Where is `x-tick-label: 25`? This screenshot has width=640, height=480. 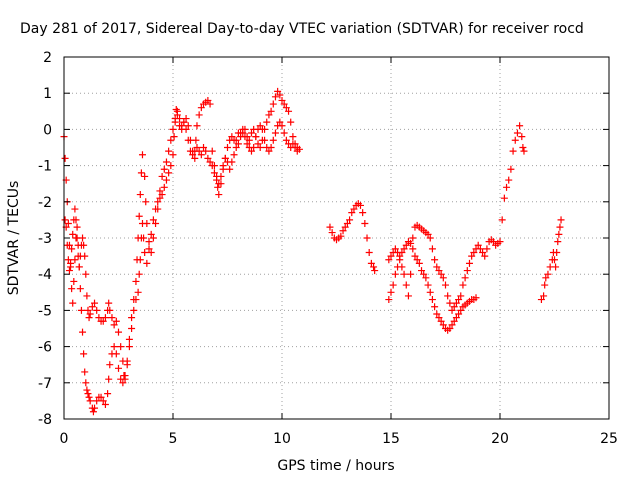 x-tick-label: 25 is located at coordinates (609, 439).